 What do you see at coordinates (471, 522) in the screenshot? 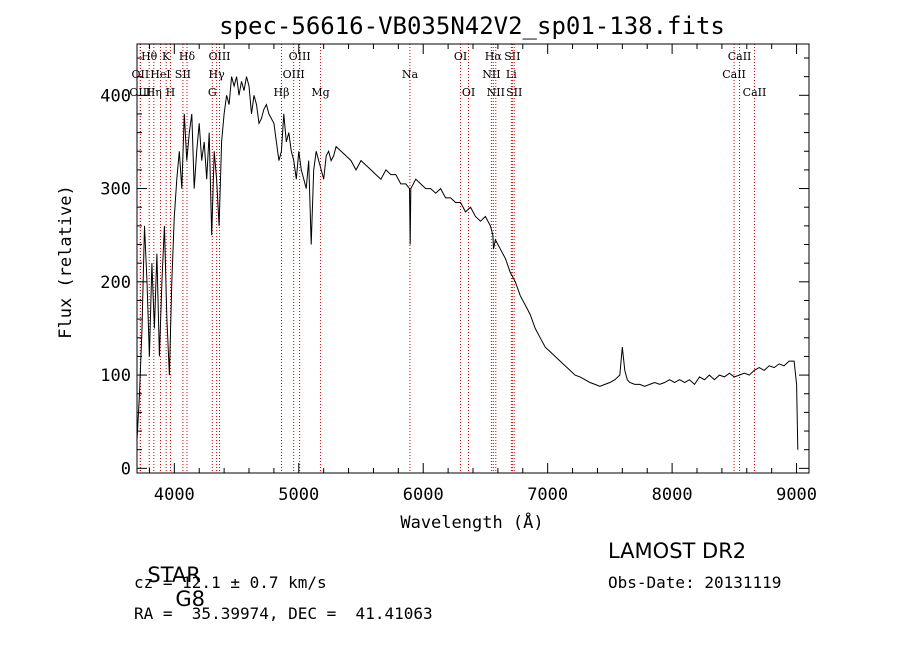
I see `x-axis-label: Wavelength (Å)` at bounding box center [471, 522].